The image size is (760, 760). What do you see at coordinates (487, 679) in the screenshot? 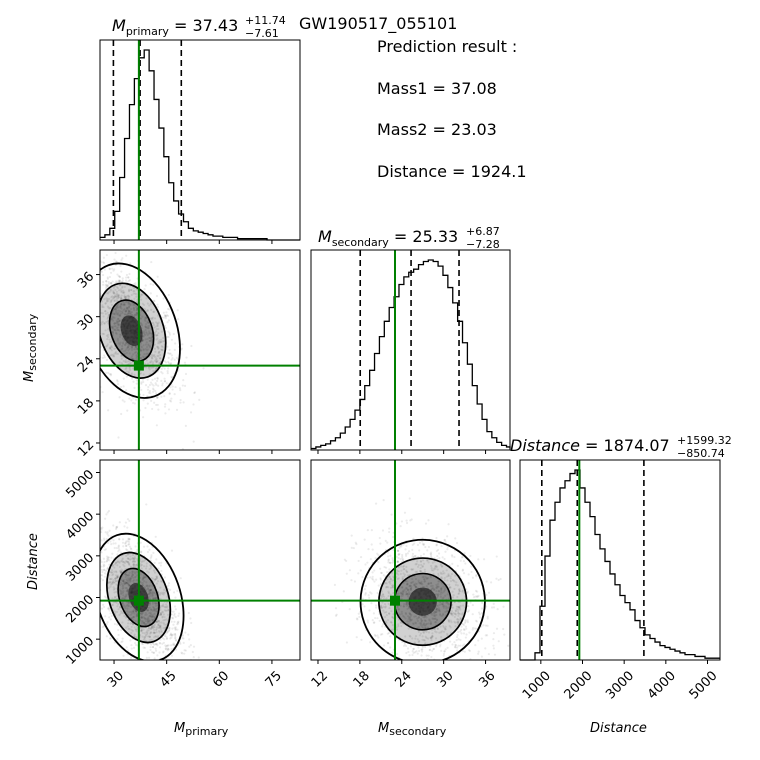
I see `xtick-label-M_secondary: 36` at bounding box center [487, 679].